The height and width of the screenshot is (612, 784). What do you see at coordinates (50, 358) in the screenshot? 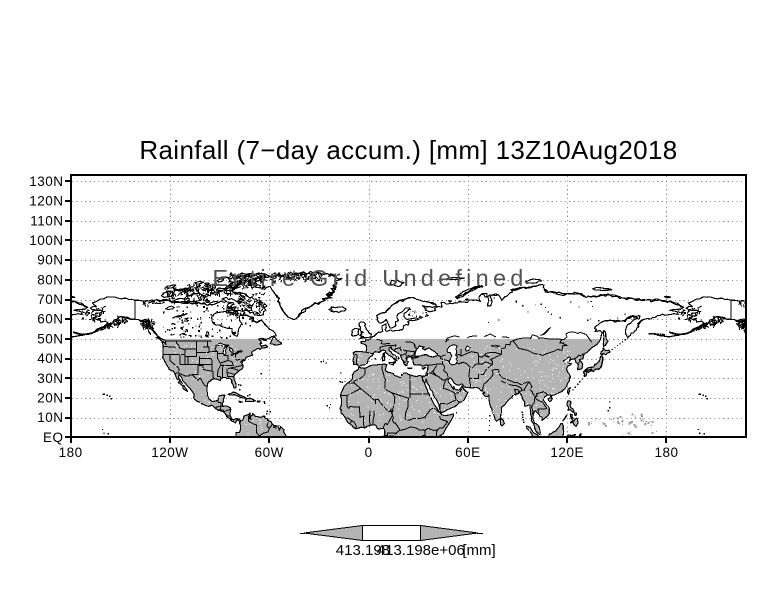
I see `svg-text: 40N` at bounding box center [50, 358].